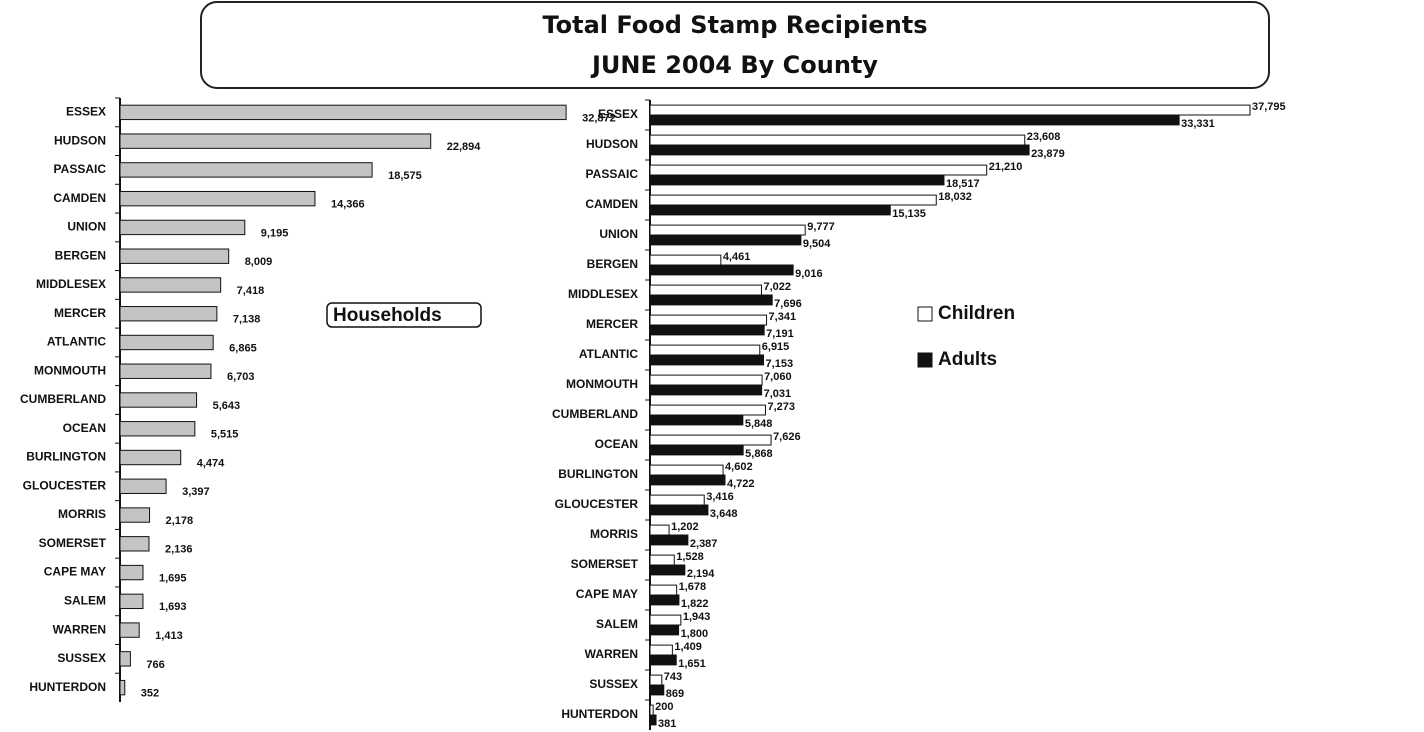  I want to click on value-label: 2,387, so click(704, 544).